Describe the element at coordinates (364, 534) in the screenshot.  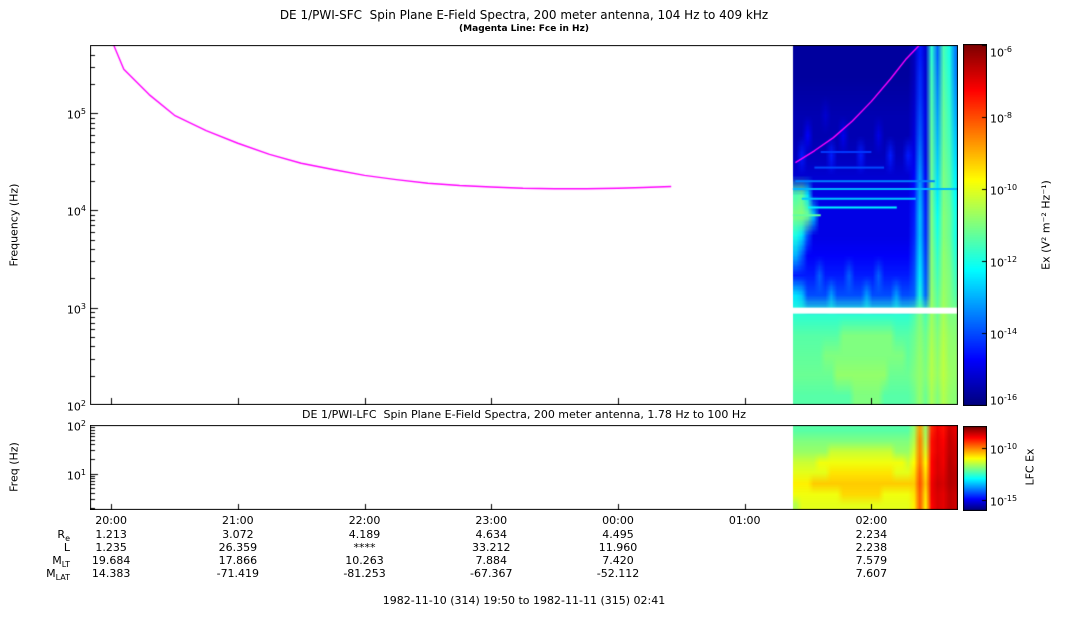
I see `orbit-value: 4.189` at that location.